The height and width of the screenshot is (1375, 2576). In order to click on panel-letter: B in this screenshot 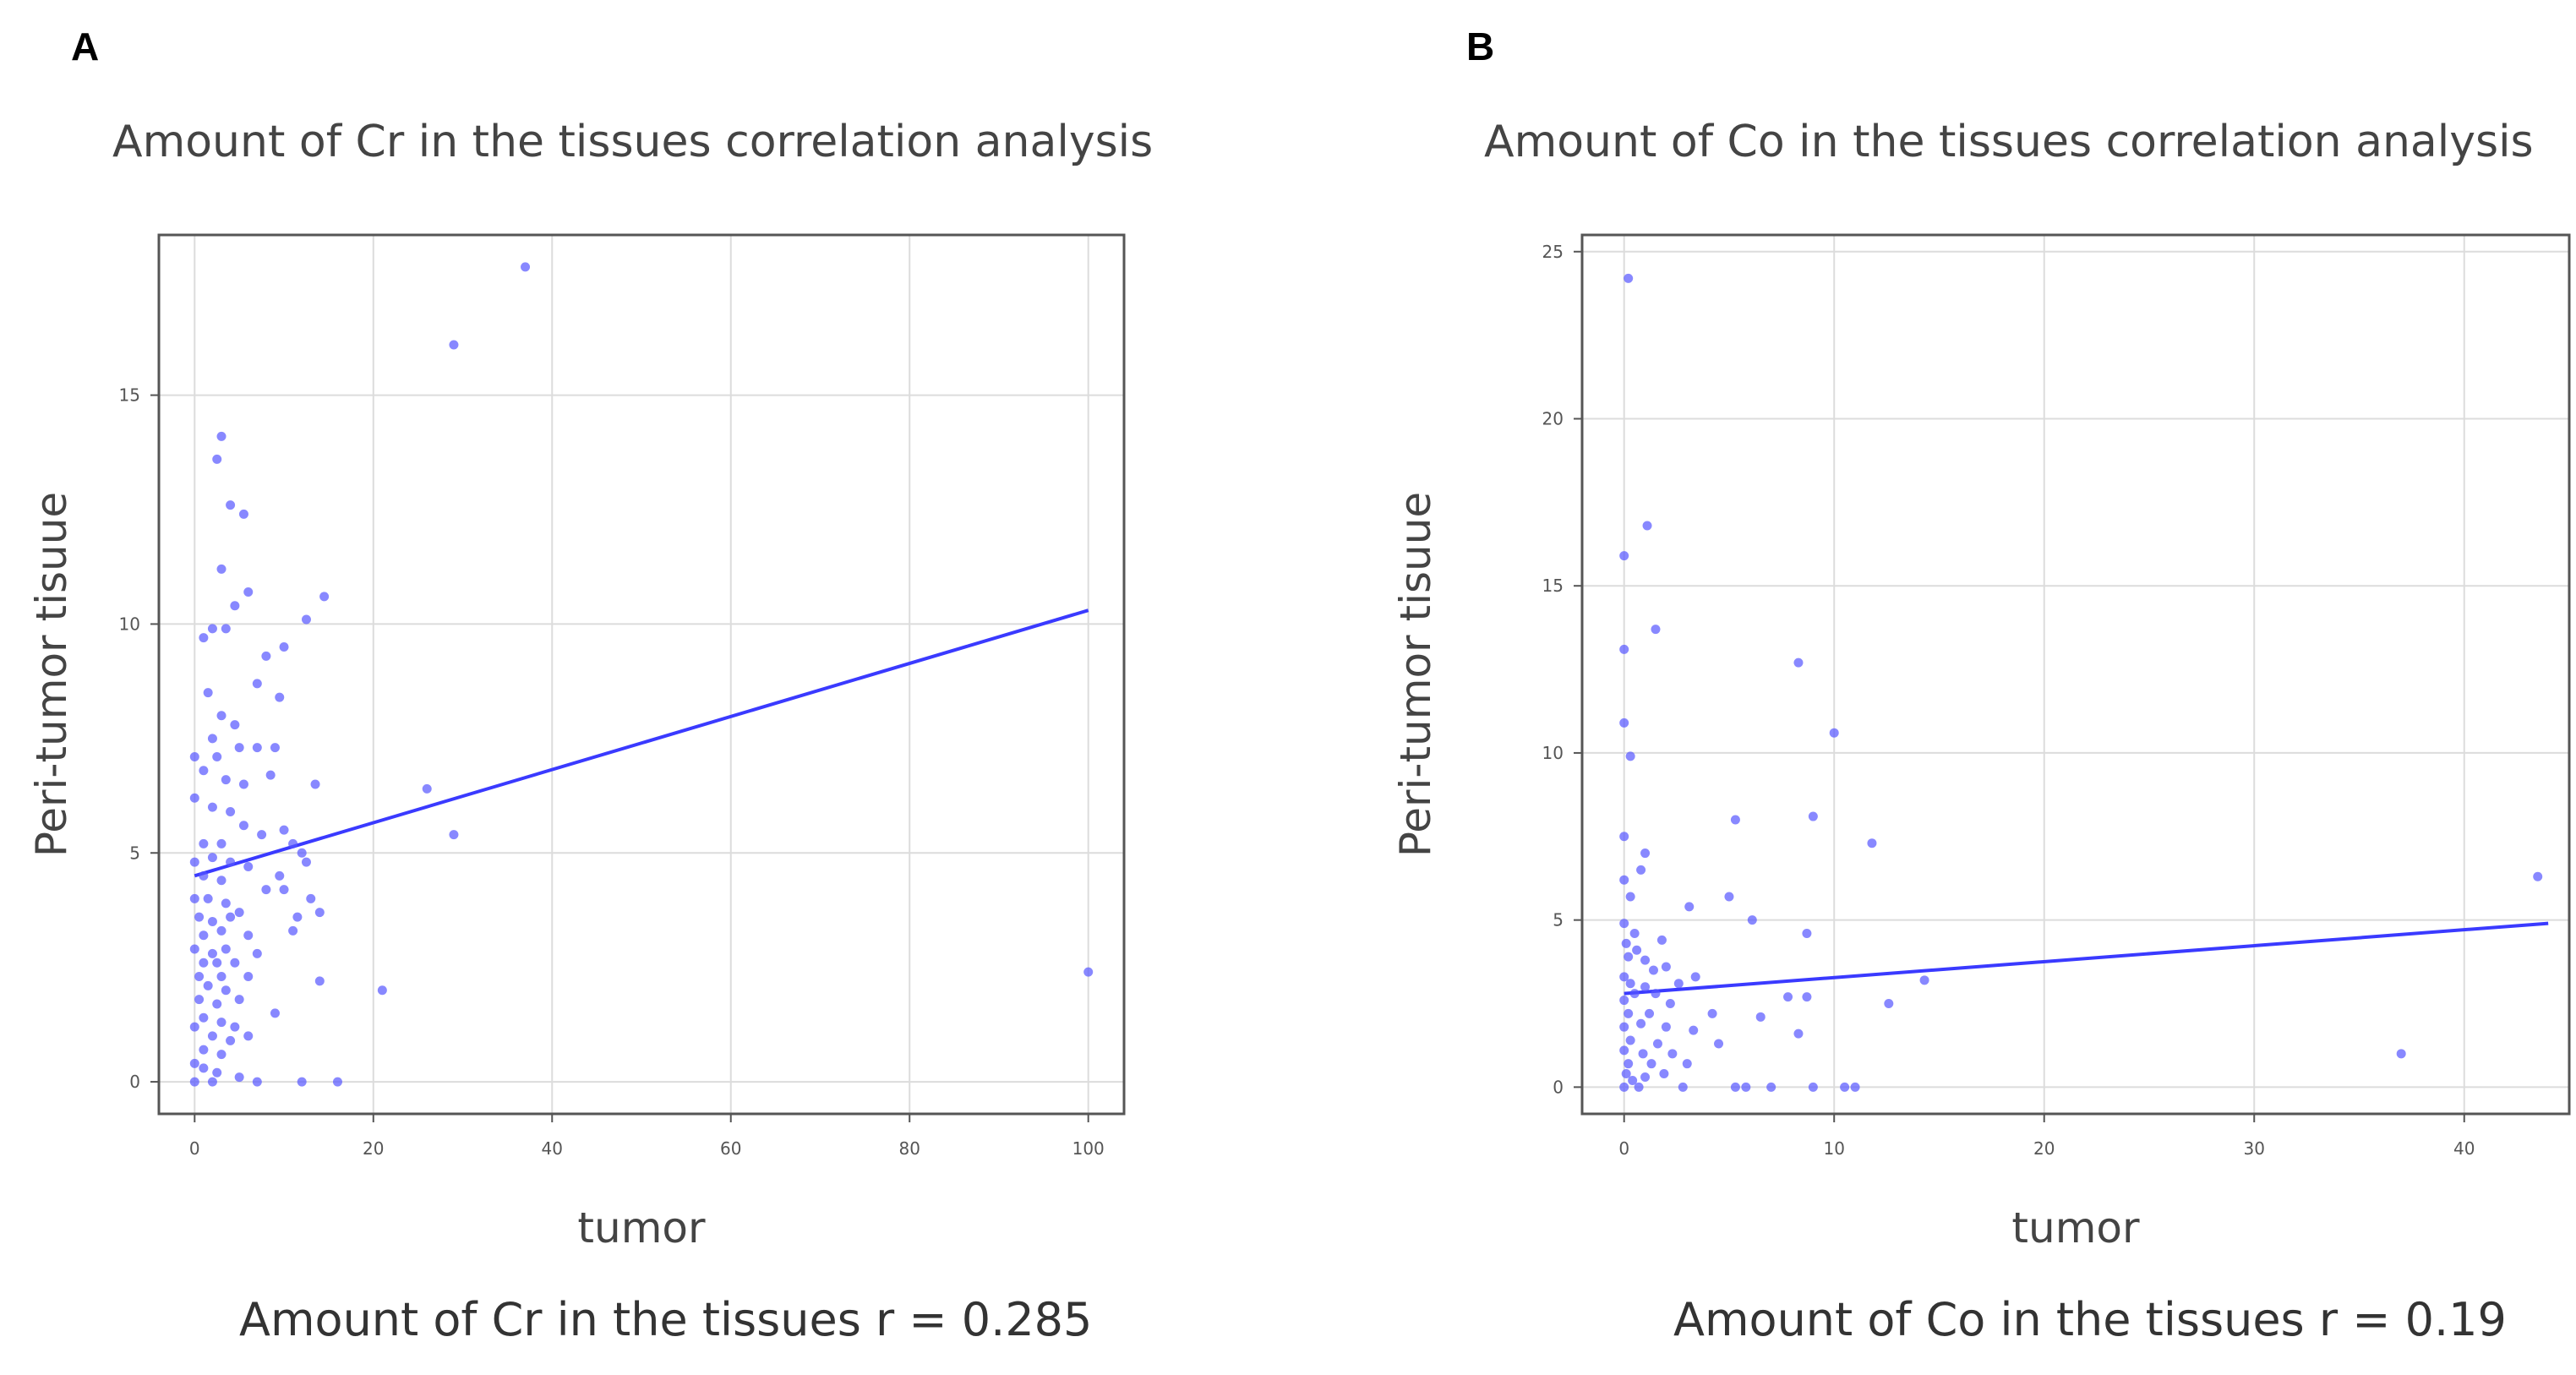, I will do `click(1480, 46)`.